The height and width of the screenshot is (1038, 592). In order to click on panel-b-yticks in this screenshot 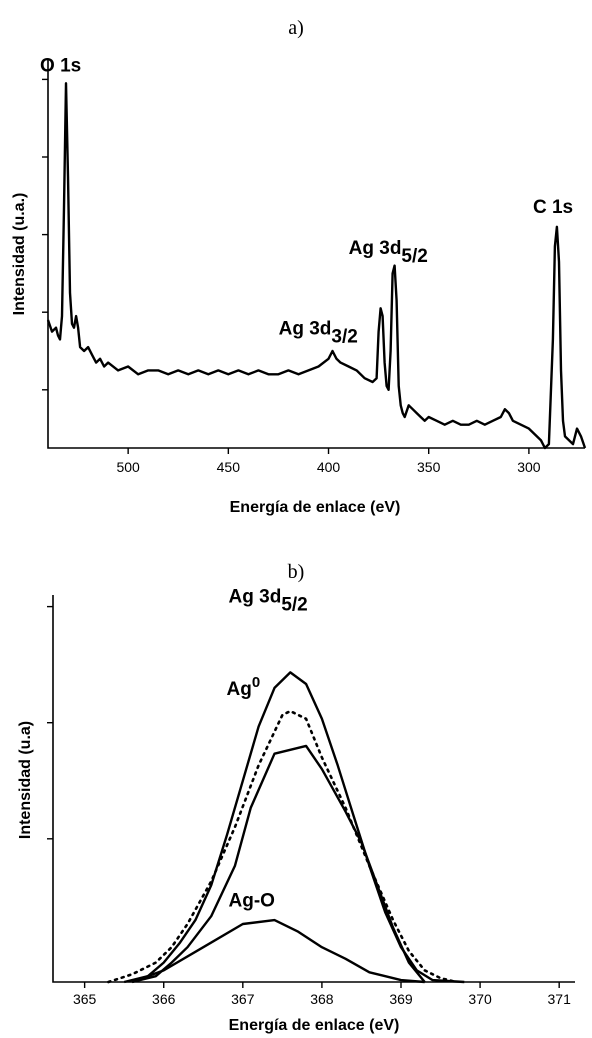, I will do `click(50, 722)`.